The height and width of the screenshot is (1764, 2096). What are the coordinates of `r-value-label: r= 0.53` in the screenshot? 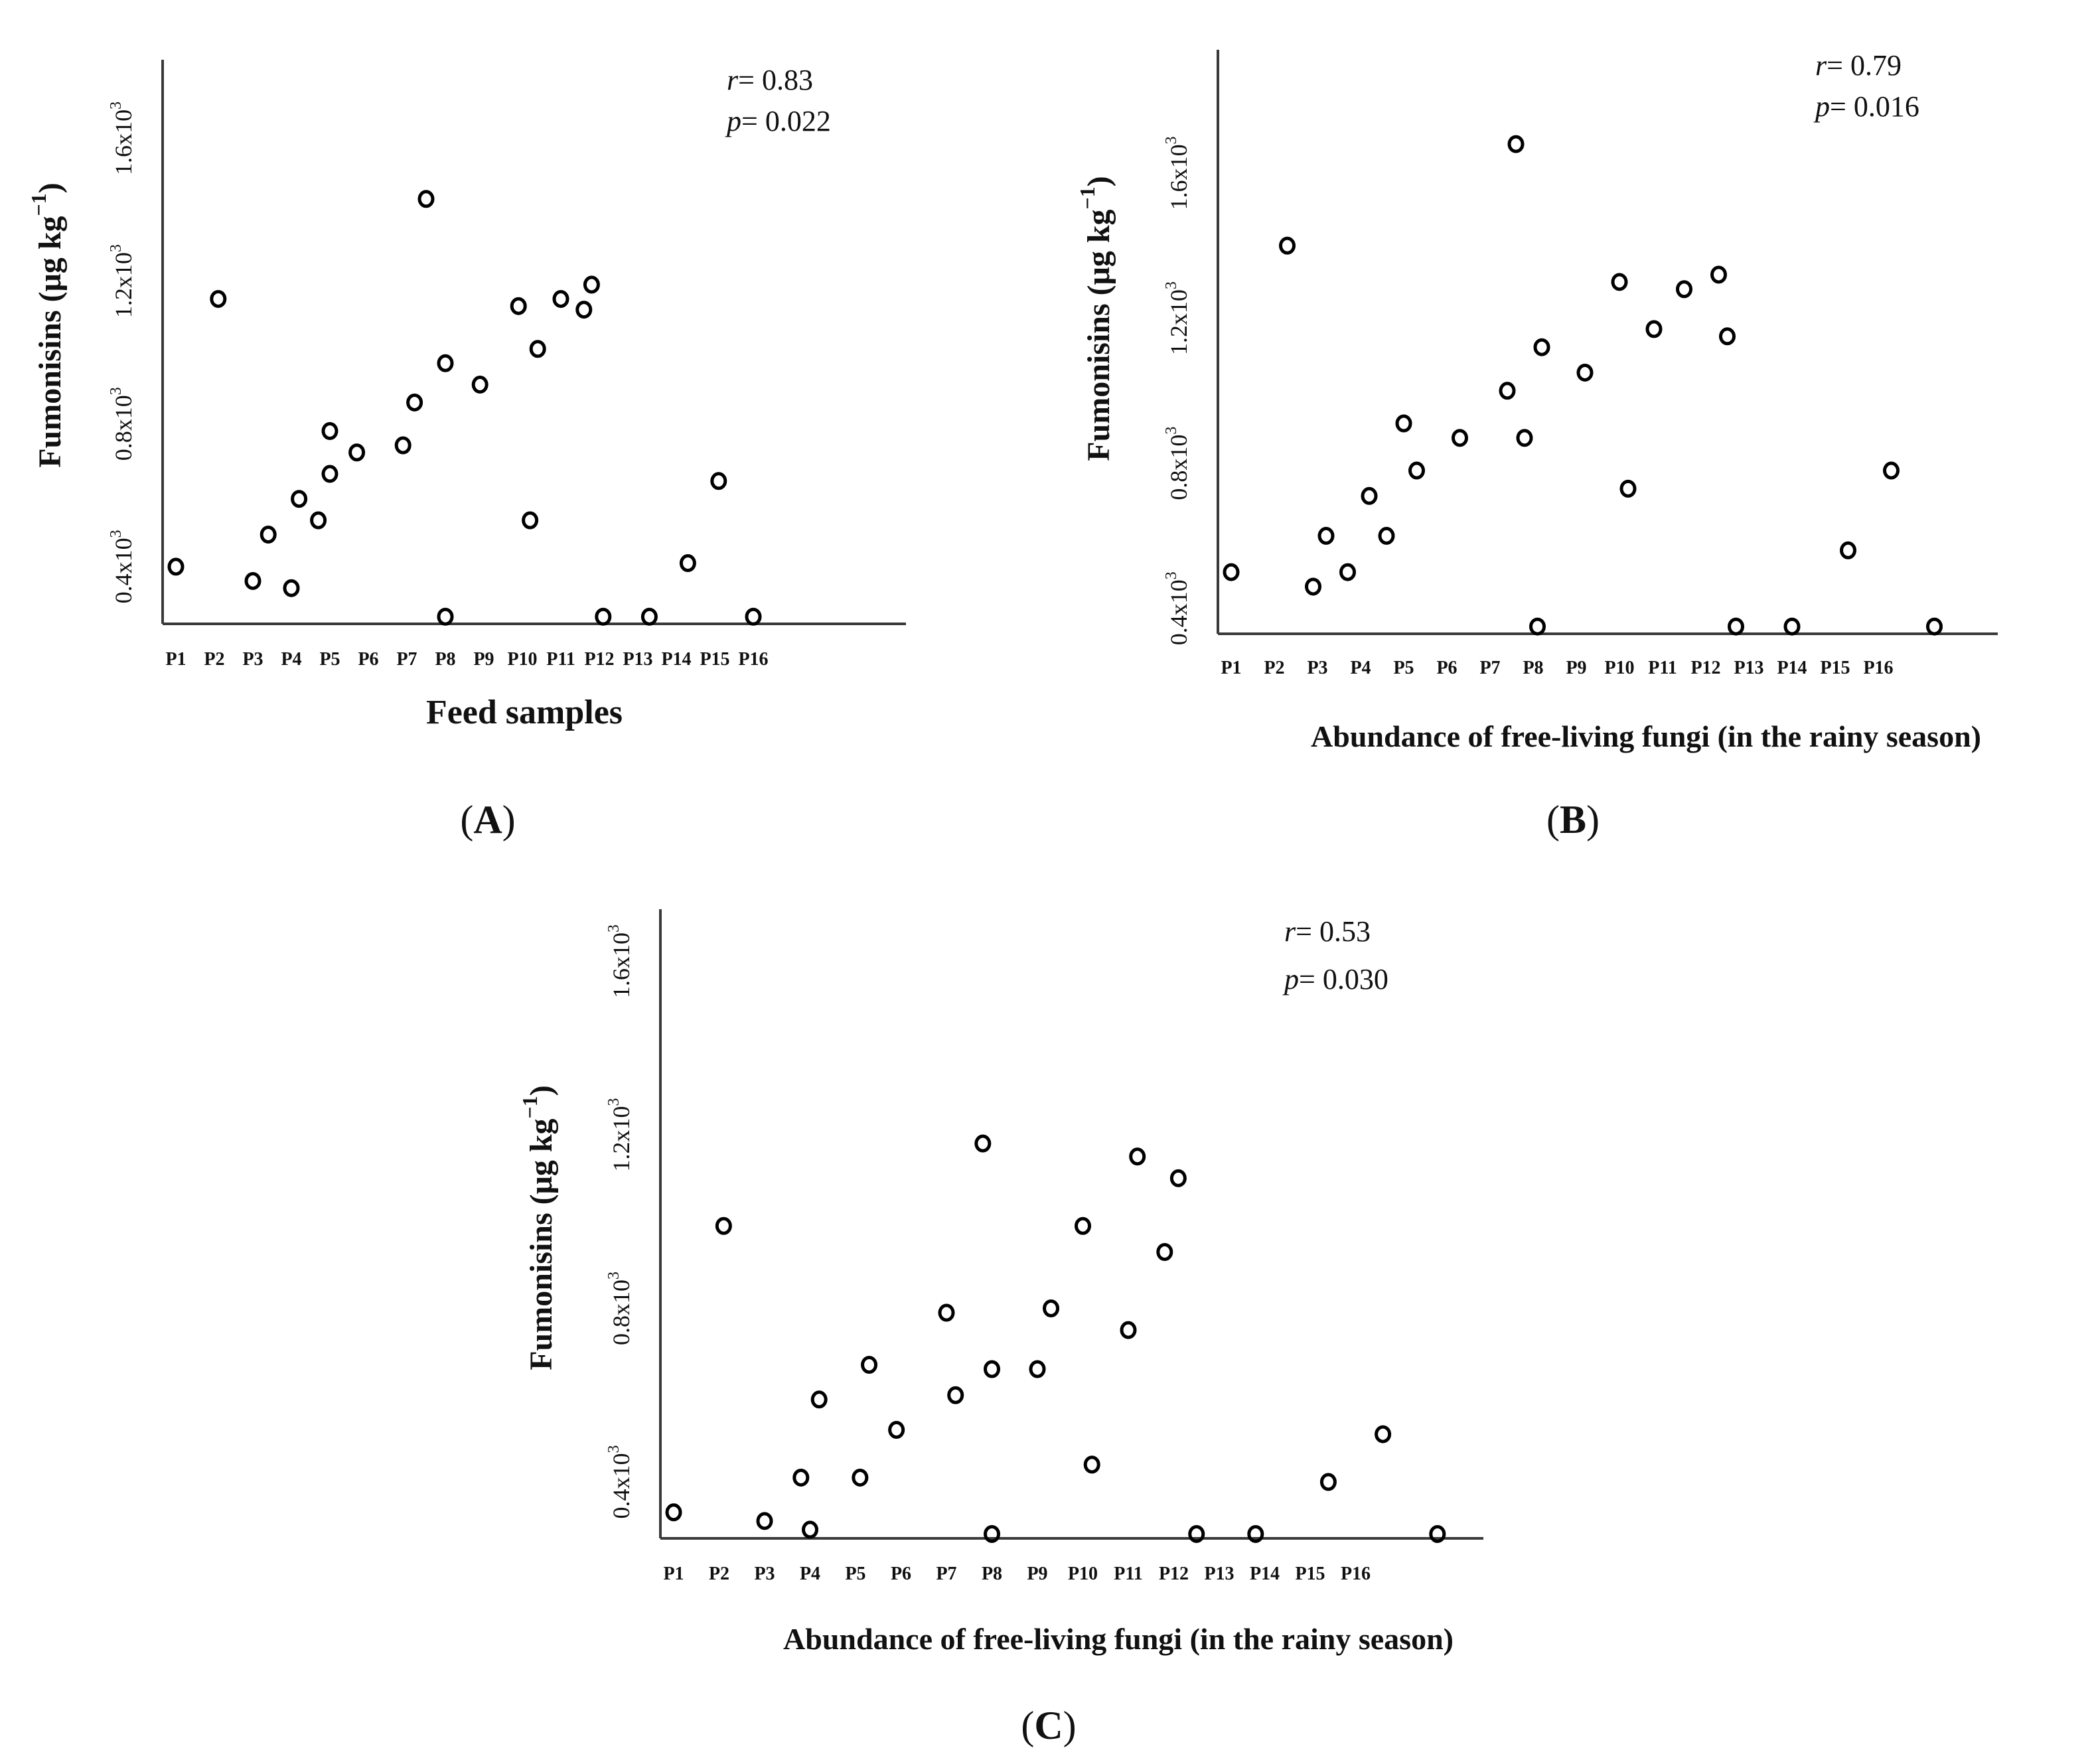 It's located at (1327, 931).